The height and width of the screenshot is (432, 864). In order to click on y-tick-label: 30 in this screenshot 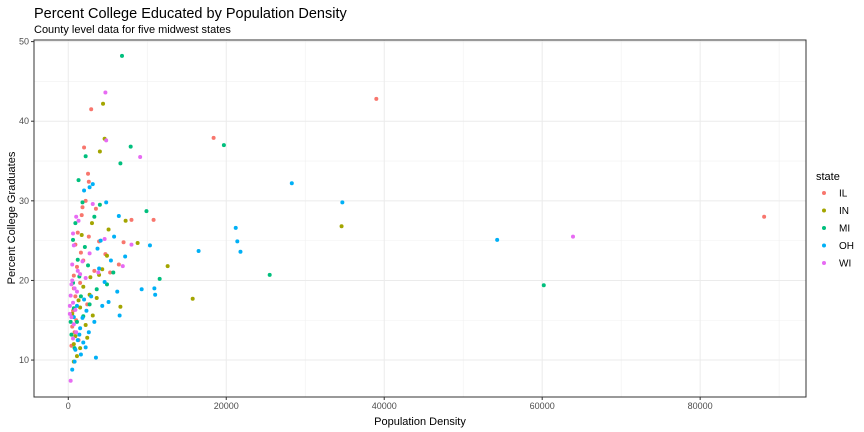, I will do `click(24, 201)`.